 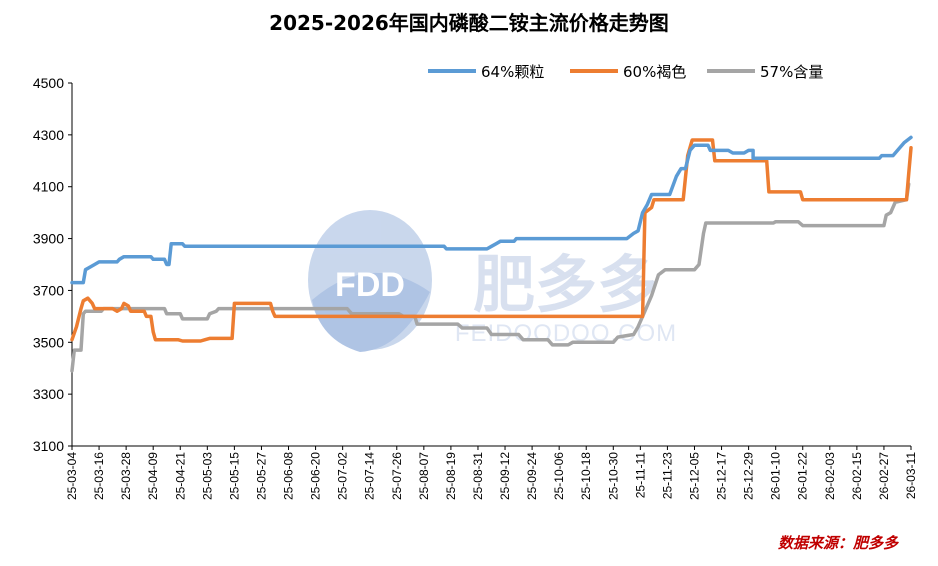 I want to click on x-tick-label: 25-09-12, so click(x=505, y=476).